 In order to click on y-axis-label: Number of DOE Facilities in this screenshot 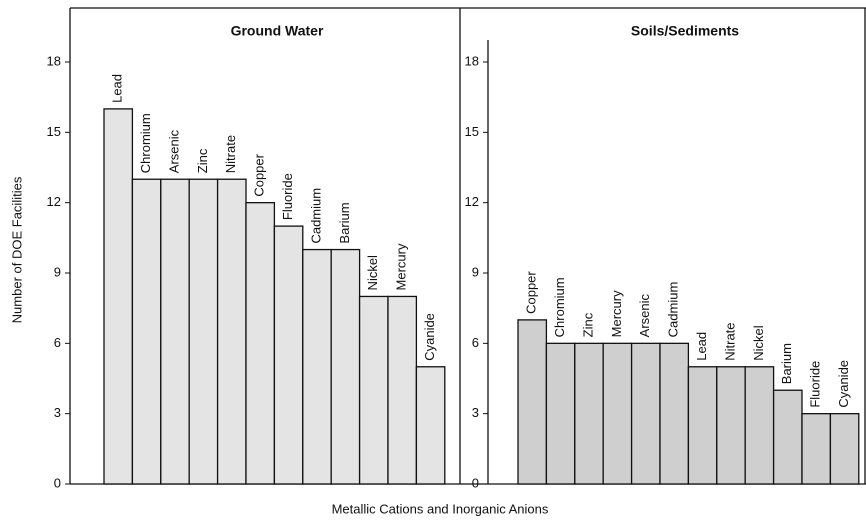, I will do `click(16, 249)`.